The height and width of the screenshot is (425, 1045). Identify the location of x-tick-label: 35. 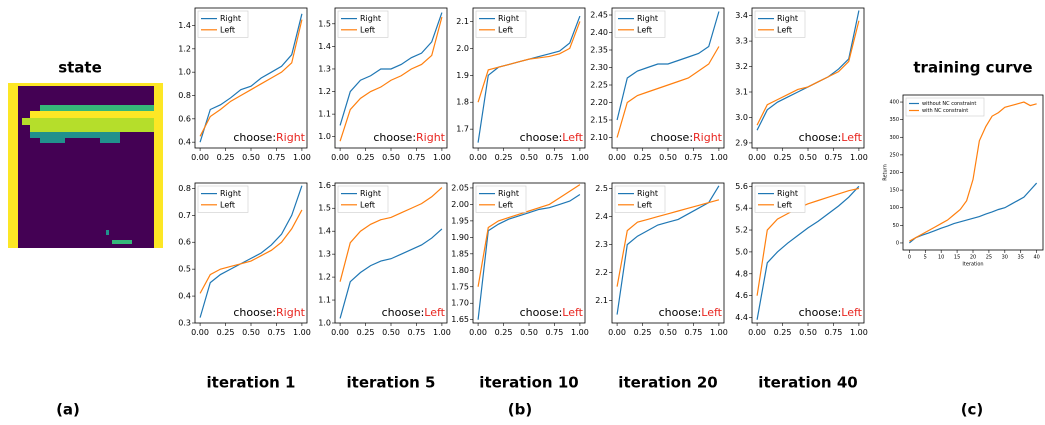
(1021, 258).